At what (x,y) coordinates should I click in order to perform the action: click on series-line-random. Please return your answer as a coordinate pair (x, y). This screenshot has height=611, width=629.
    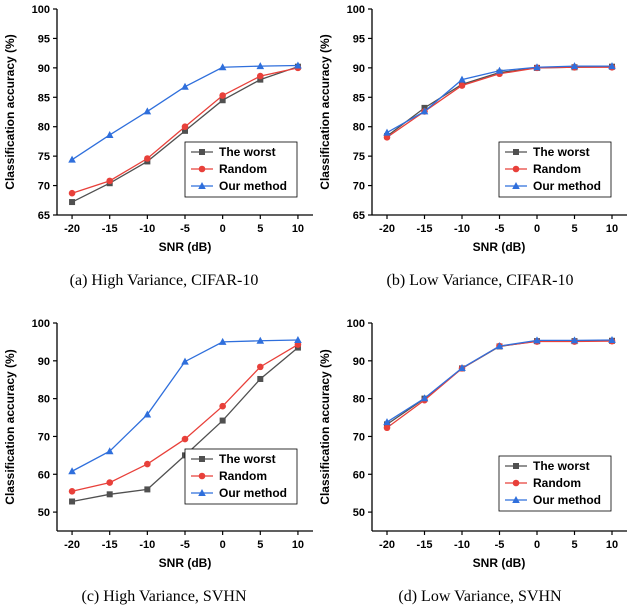
    Looking at the image, I should click on (499, 102).